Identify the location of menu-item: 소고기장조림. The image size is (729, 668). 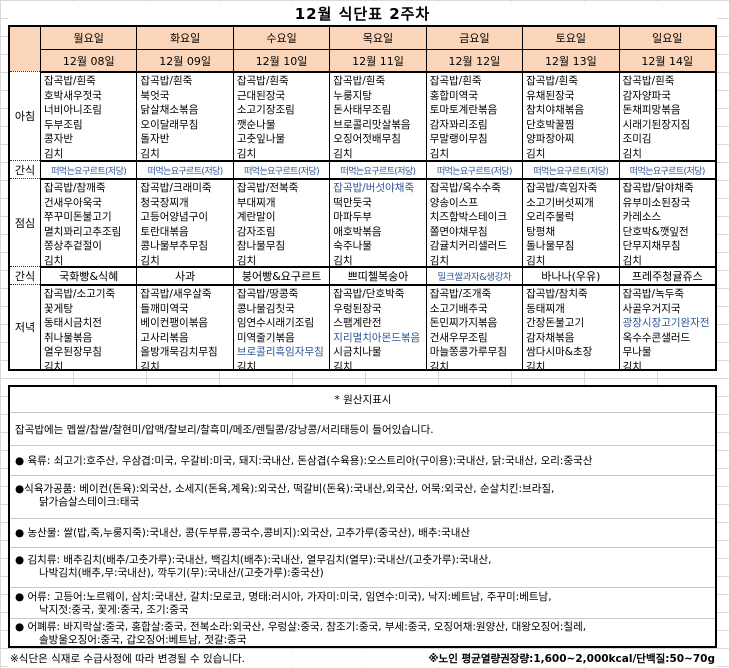
(265, 110).